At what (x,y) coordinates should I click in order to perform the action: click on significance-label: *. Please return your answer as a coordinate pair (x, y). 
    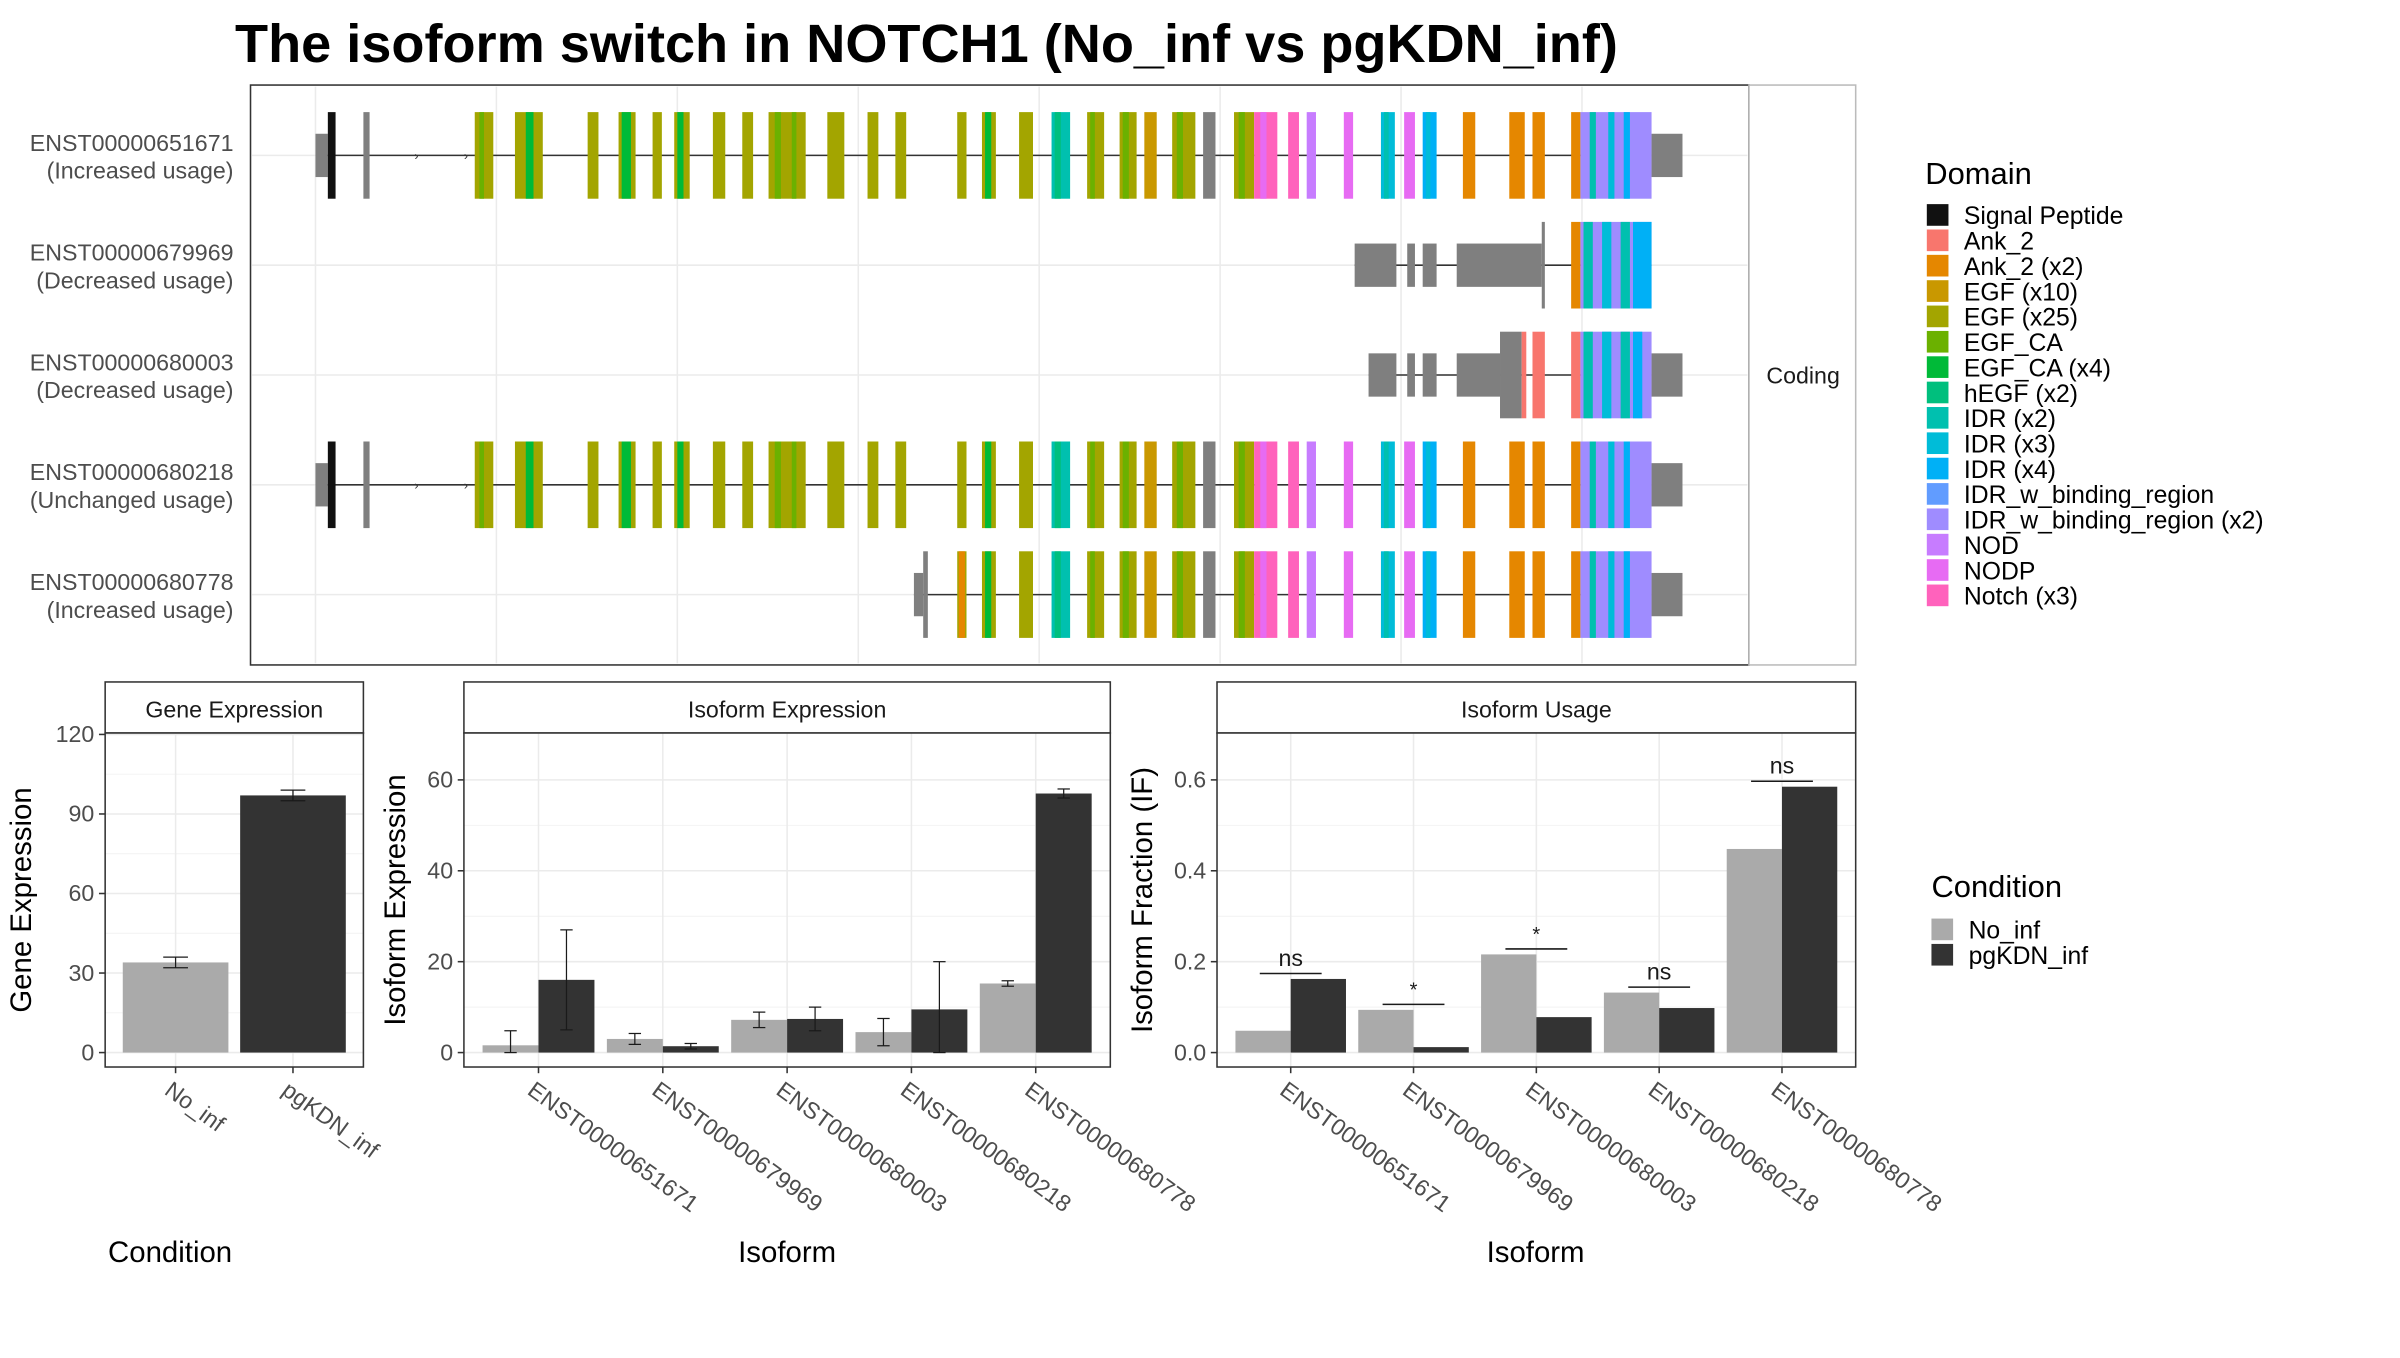
    Looking at the image, I should click on (1414, 991).